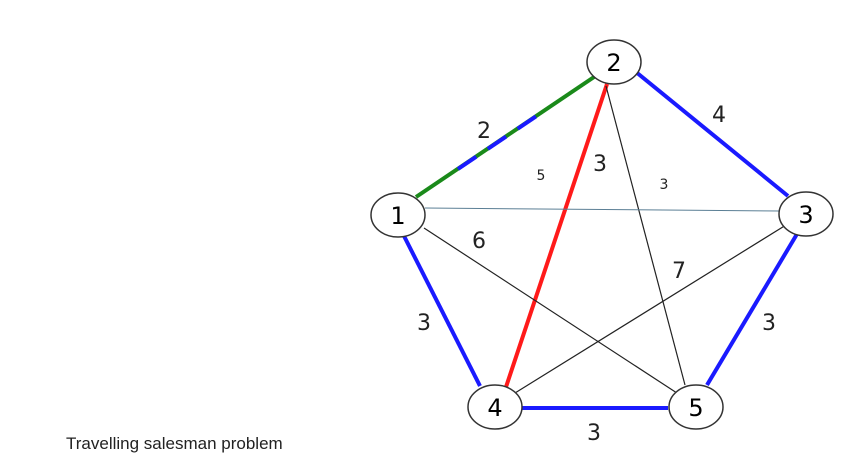  Describe the element at coordinates (600, 164) in the screenshot. I see `edge-label-2-4: 3` at that location.